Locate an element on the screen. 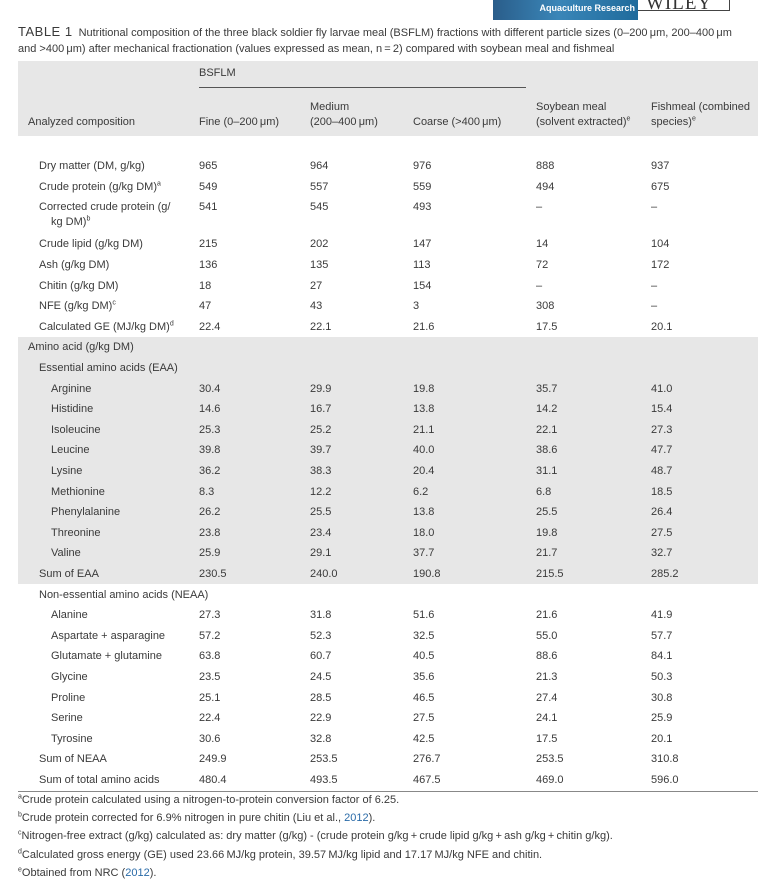  table-cell: 285.2 is located at coordinates (704, 574).